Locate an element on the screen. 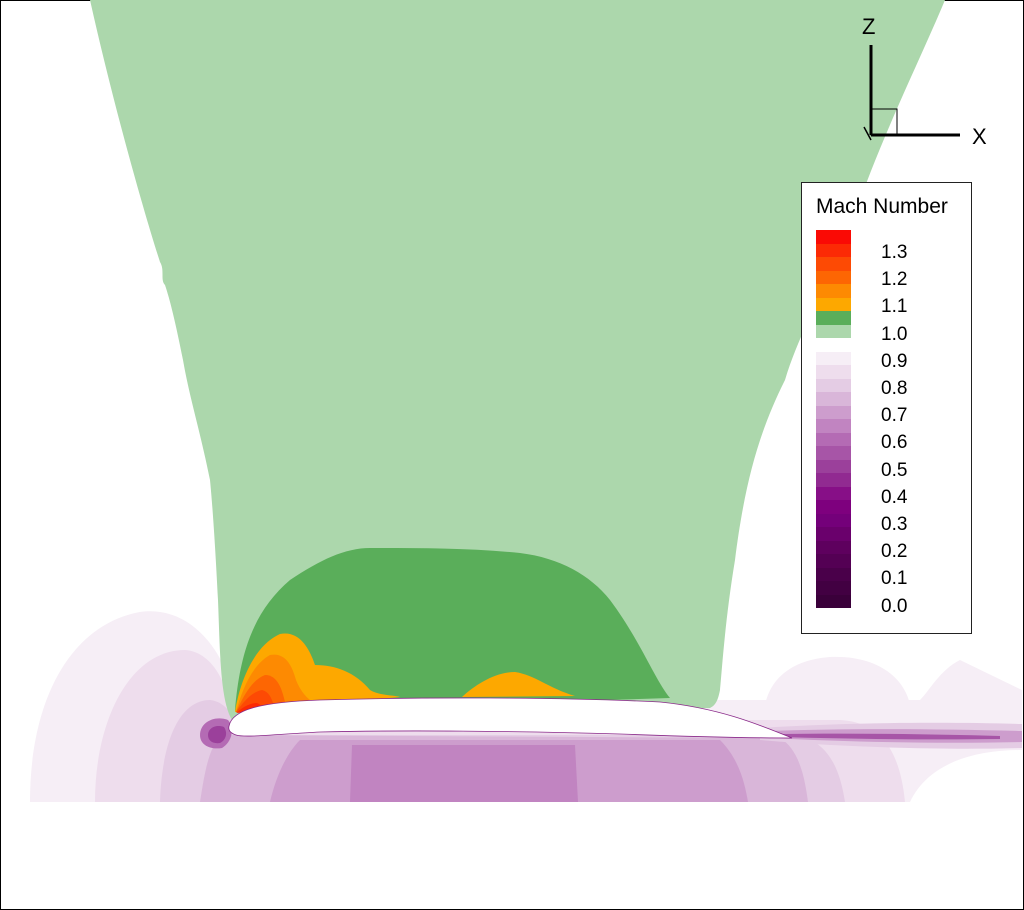  legend-swatches is located at coordinates (833, 419).